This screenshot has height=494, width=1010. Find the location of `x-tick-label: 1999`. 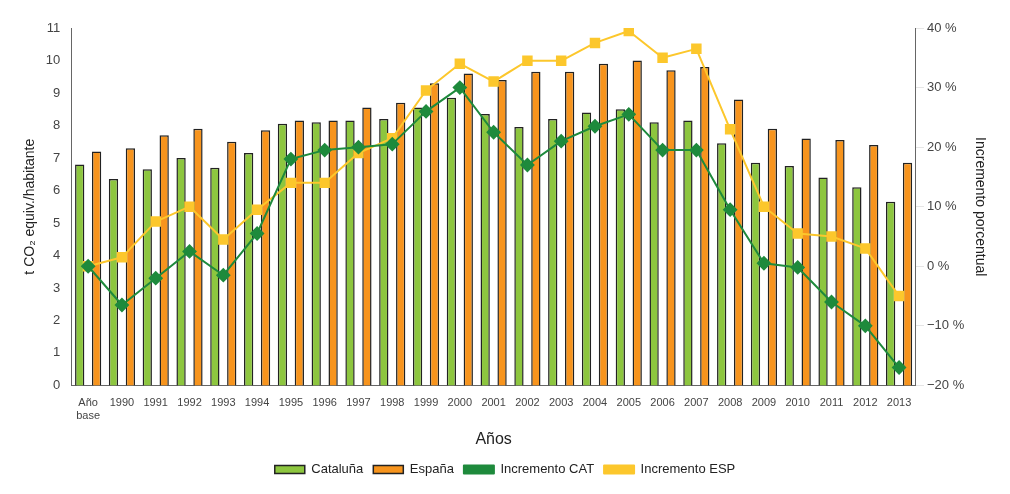

x-tick-label: 1999 is located at coordinates (426, 402).